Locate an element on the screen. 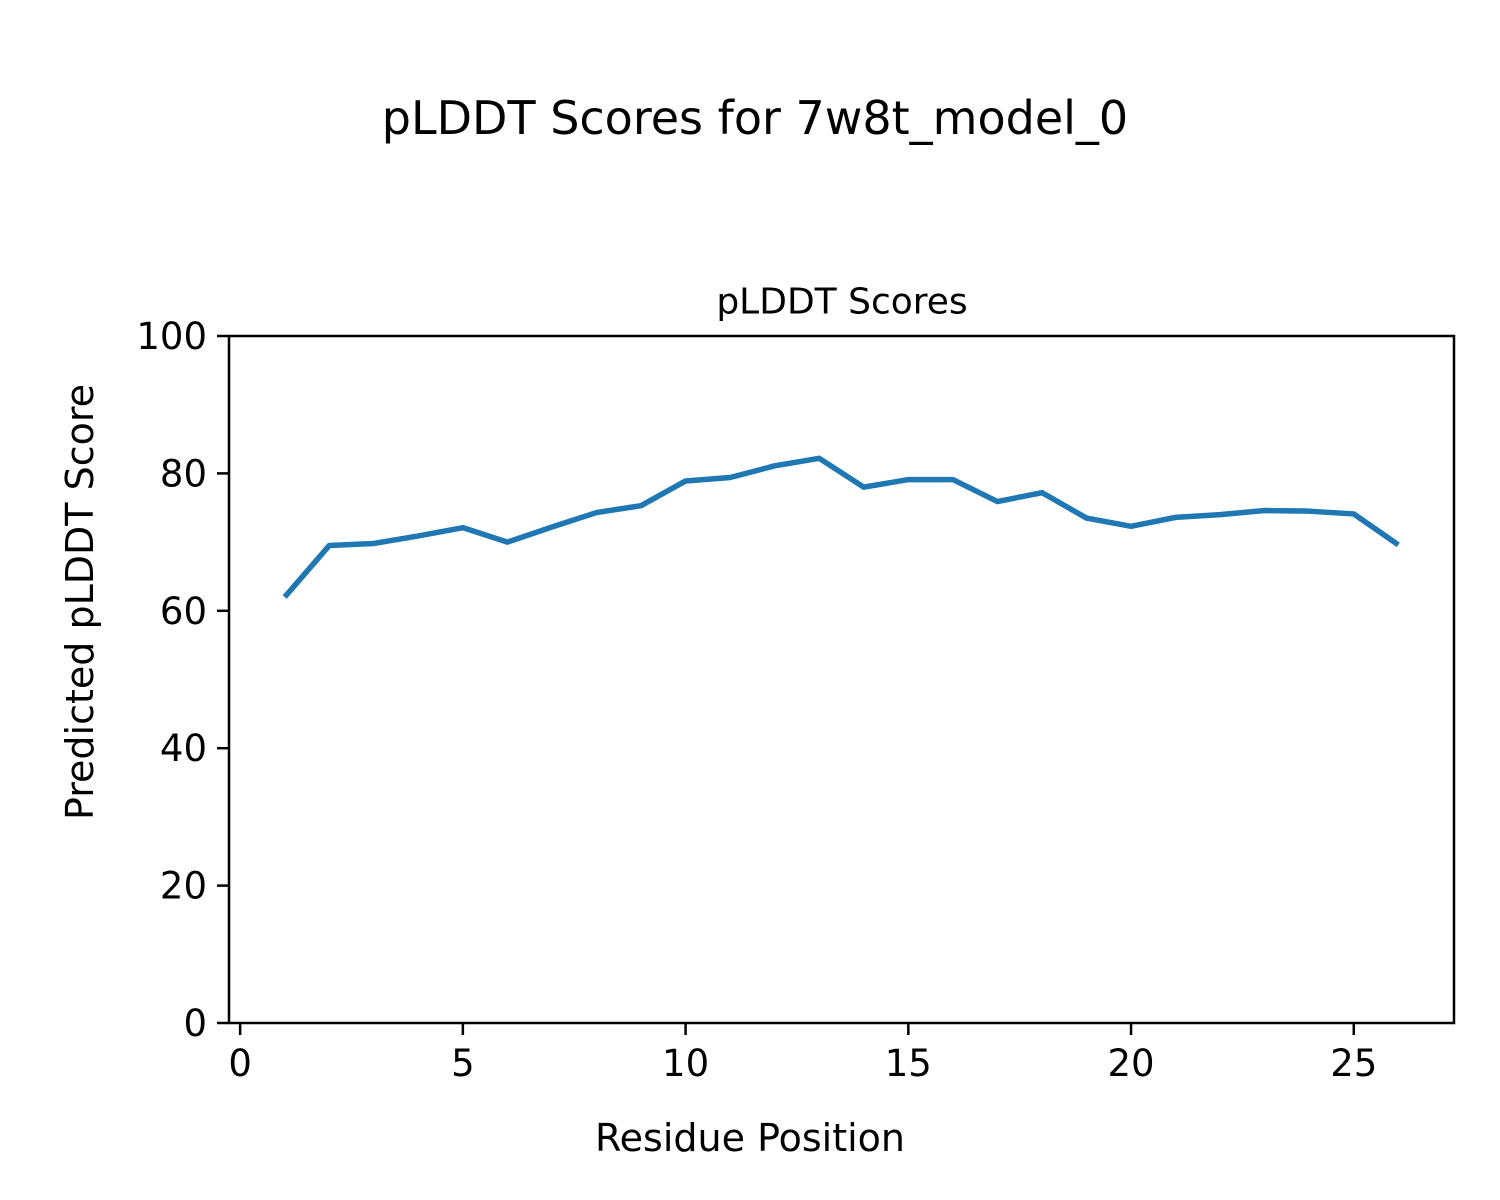 This screenshot has width=1500, height=1200. x-tick-label: 15 is located at coordinates (908, 1063).